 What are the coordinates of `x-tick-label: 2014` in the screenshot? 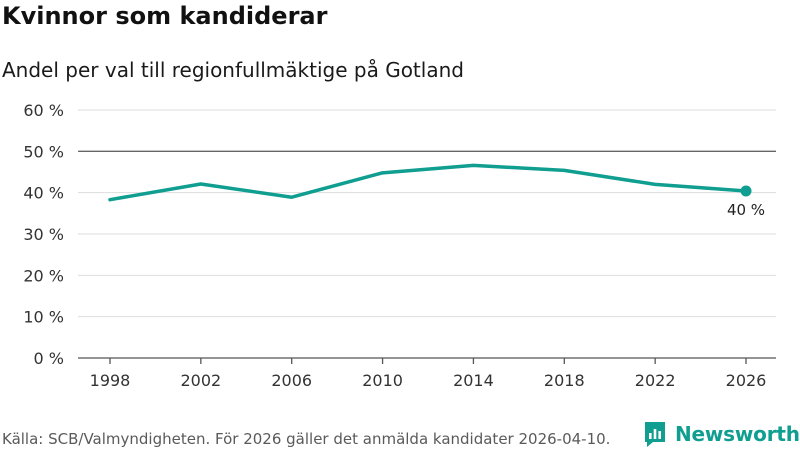 It's located at (473, 380).